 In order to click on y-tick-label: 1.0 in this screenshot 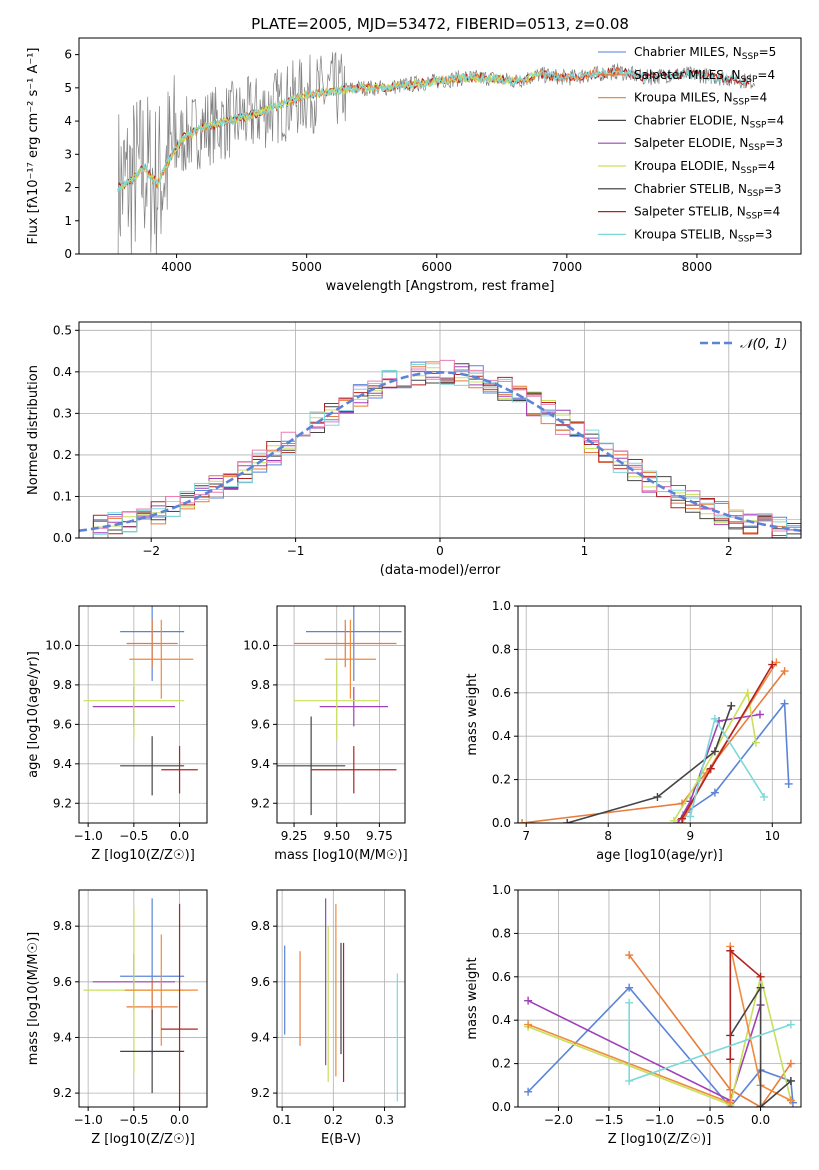, I will do `click(501, 890)`.